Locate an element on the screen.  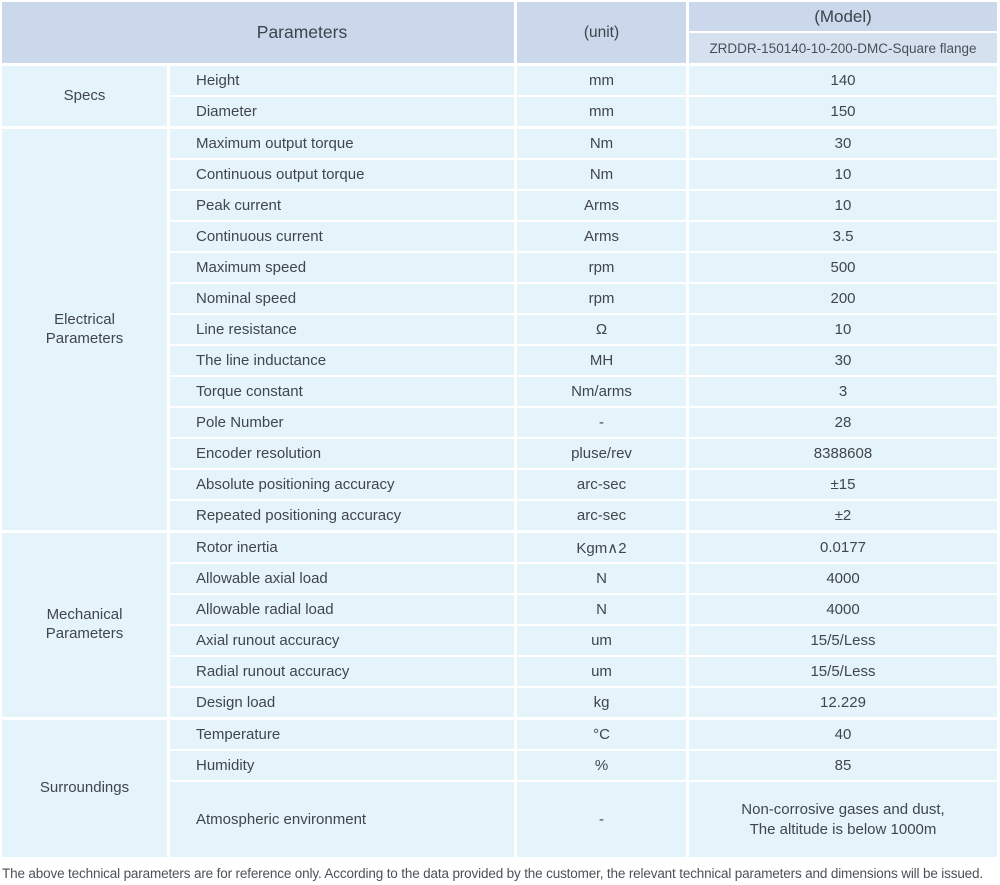
param-name-cell: Nominal speed is located at coordinates (342, 298).